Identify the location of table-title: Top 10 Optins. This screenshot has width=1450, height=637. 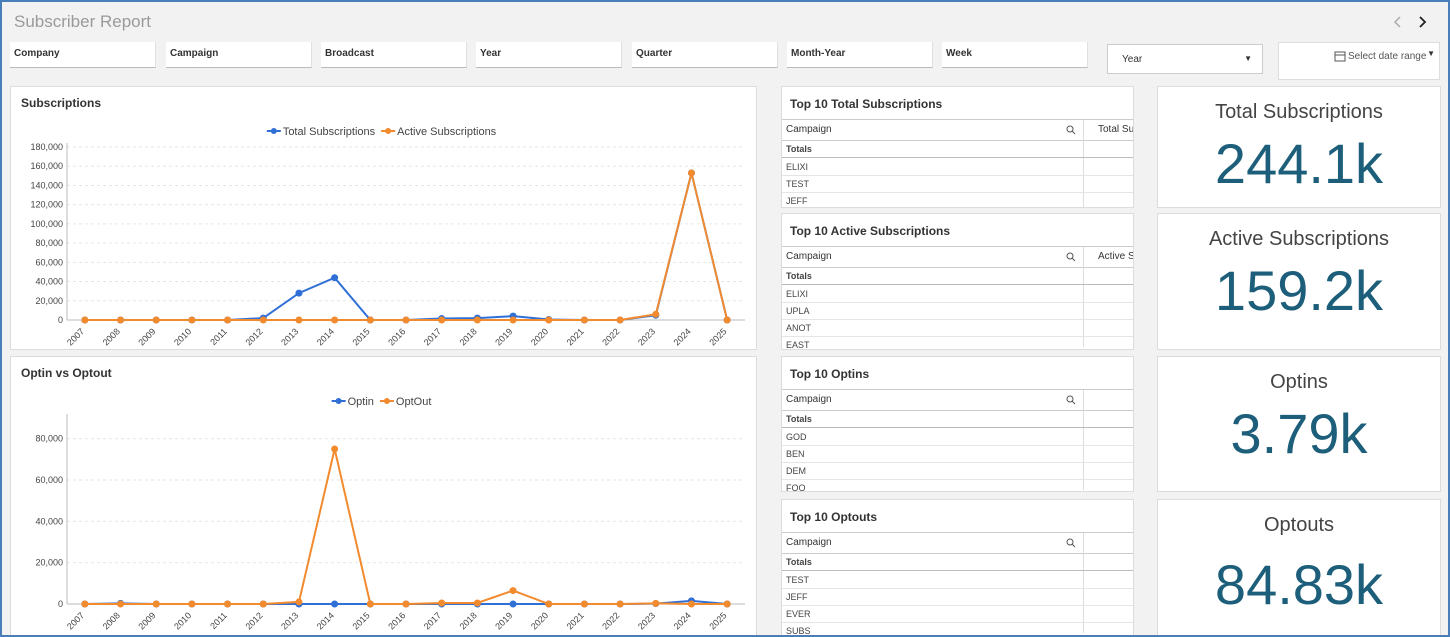
(830, 374).